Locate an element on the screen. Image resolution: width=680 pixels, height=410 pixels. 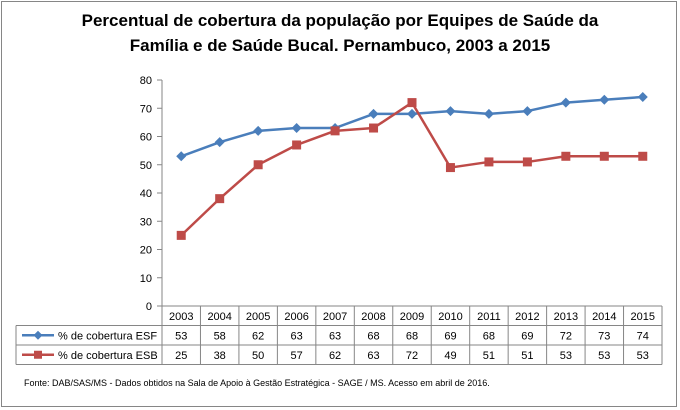
x-tick-label: 2014 is located at coordinates (604, 317).